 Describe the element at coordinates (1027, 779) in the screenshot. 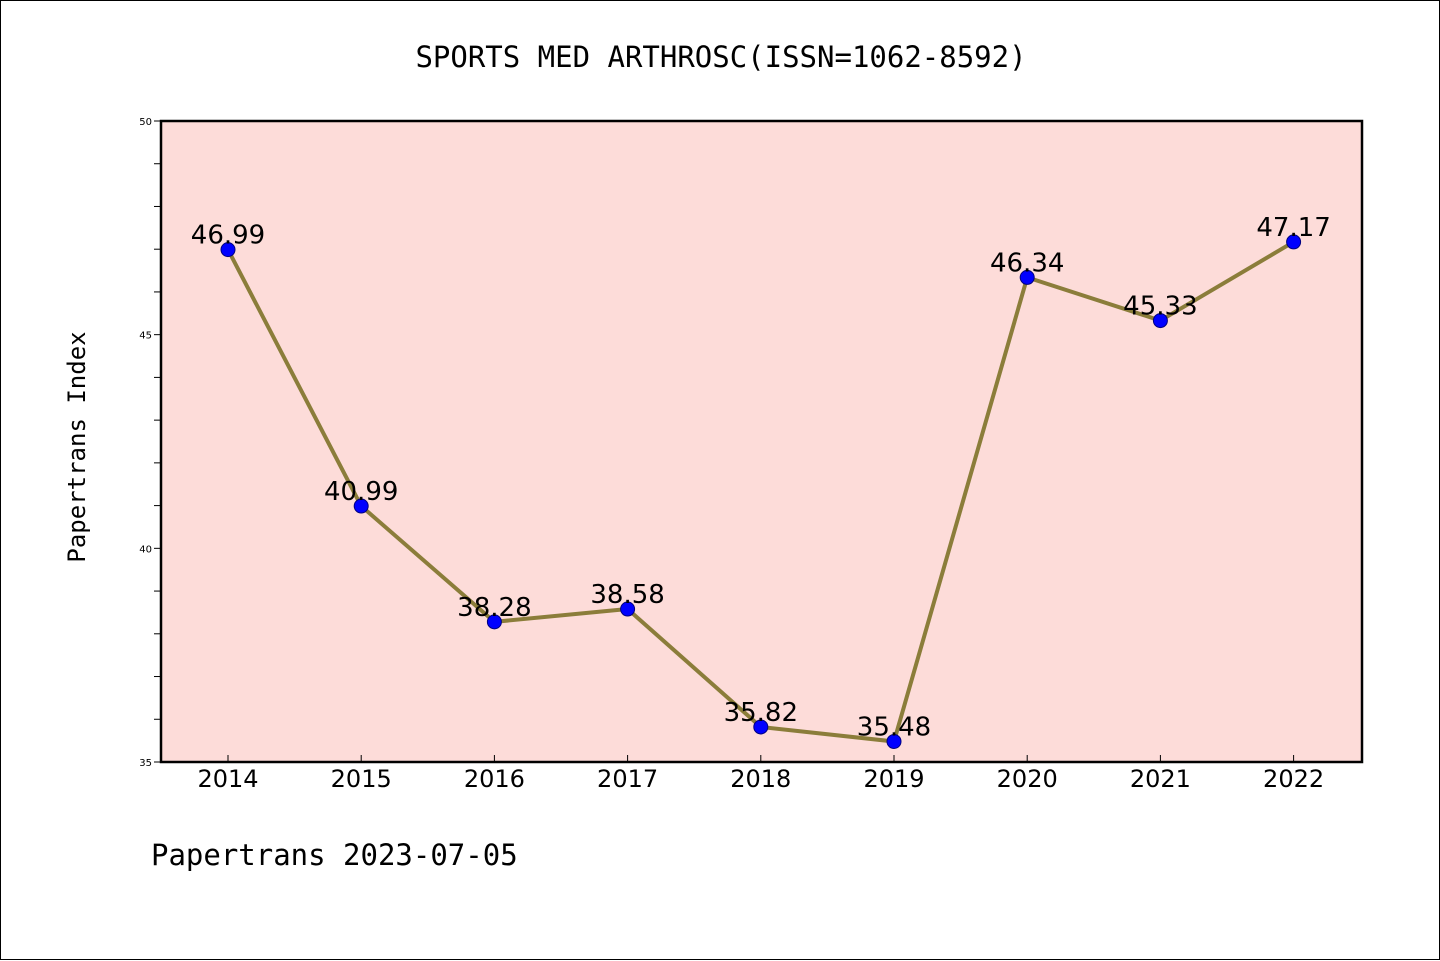

I see `x-tick-label: 2020` at that location.